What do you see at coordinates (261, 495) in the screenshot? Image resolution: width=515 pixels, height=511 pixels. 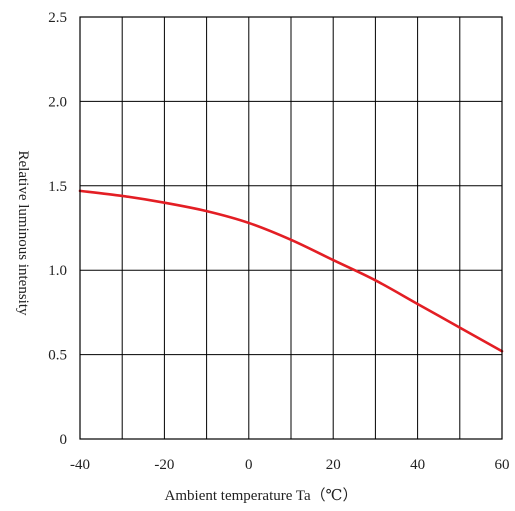 I see `x-axis-title: Ambient temperature Ta（℃）` at bounding box center [261, 495].